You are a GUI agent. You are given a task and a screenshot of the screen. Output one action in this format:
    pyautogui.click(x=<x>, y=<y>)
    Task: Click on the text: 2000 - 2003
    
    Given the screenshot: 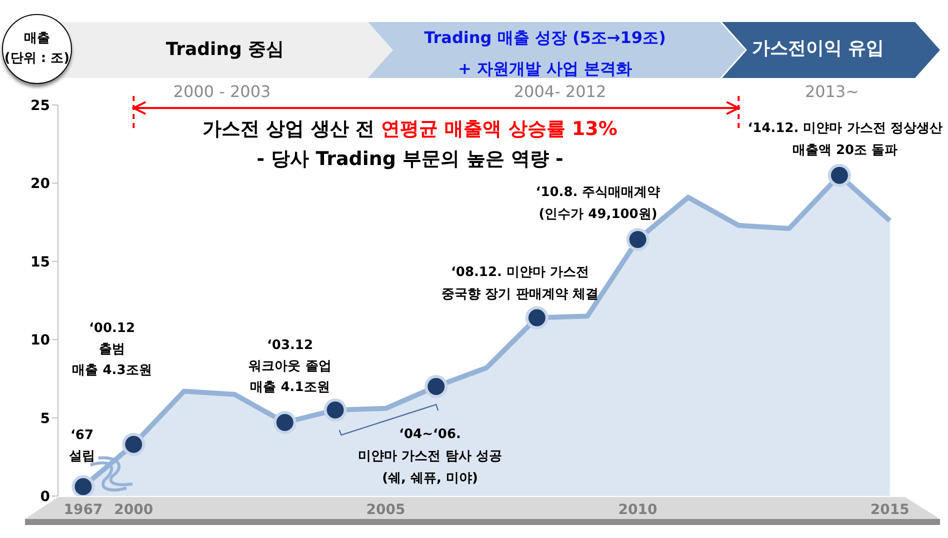 What is the action you would take?
    pyautogui.click(x=222, y=91)
    